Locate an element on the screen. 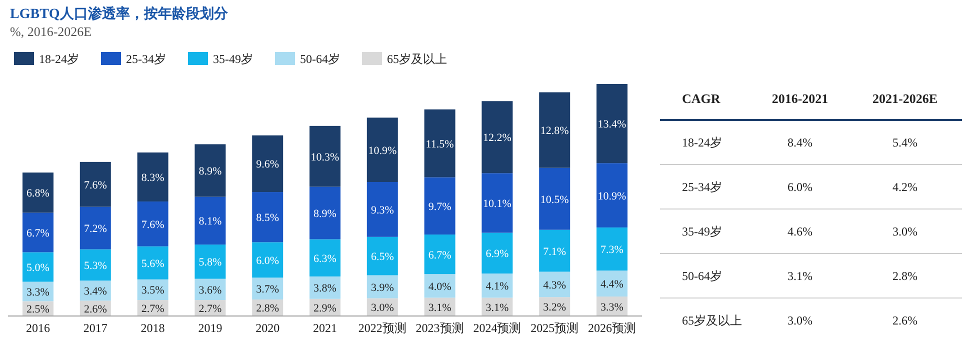 This screenshot has width=968, height=348. chart-subtitle: %, 2016-2026E is located at coordinates (51, 31).